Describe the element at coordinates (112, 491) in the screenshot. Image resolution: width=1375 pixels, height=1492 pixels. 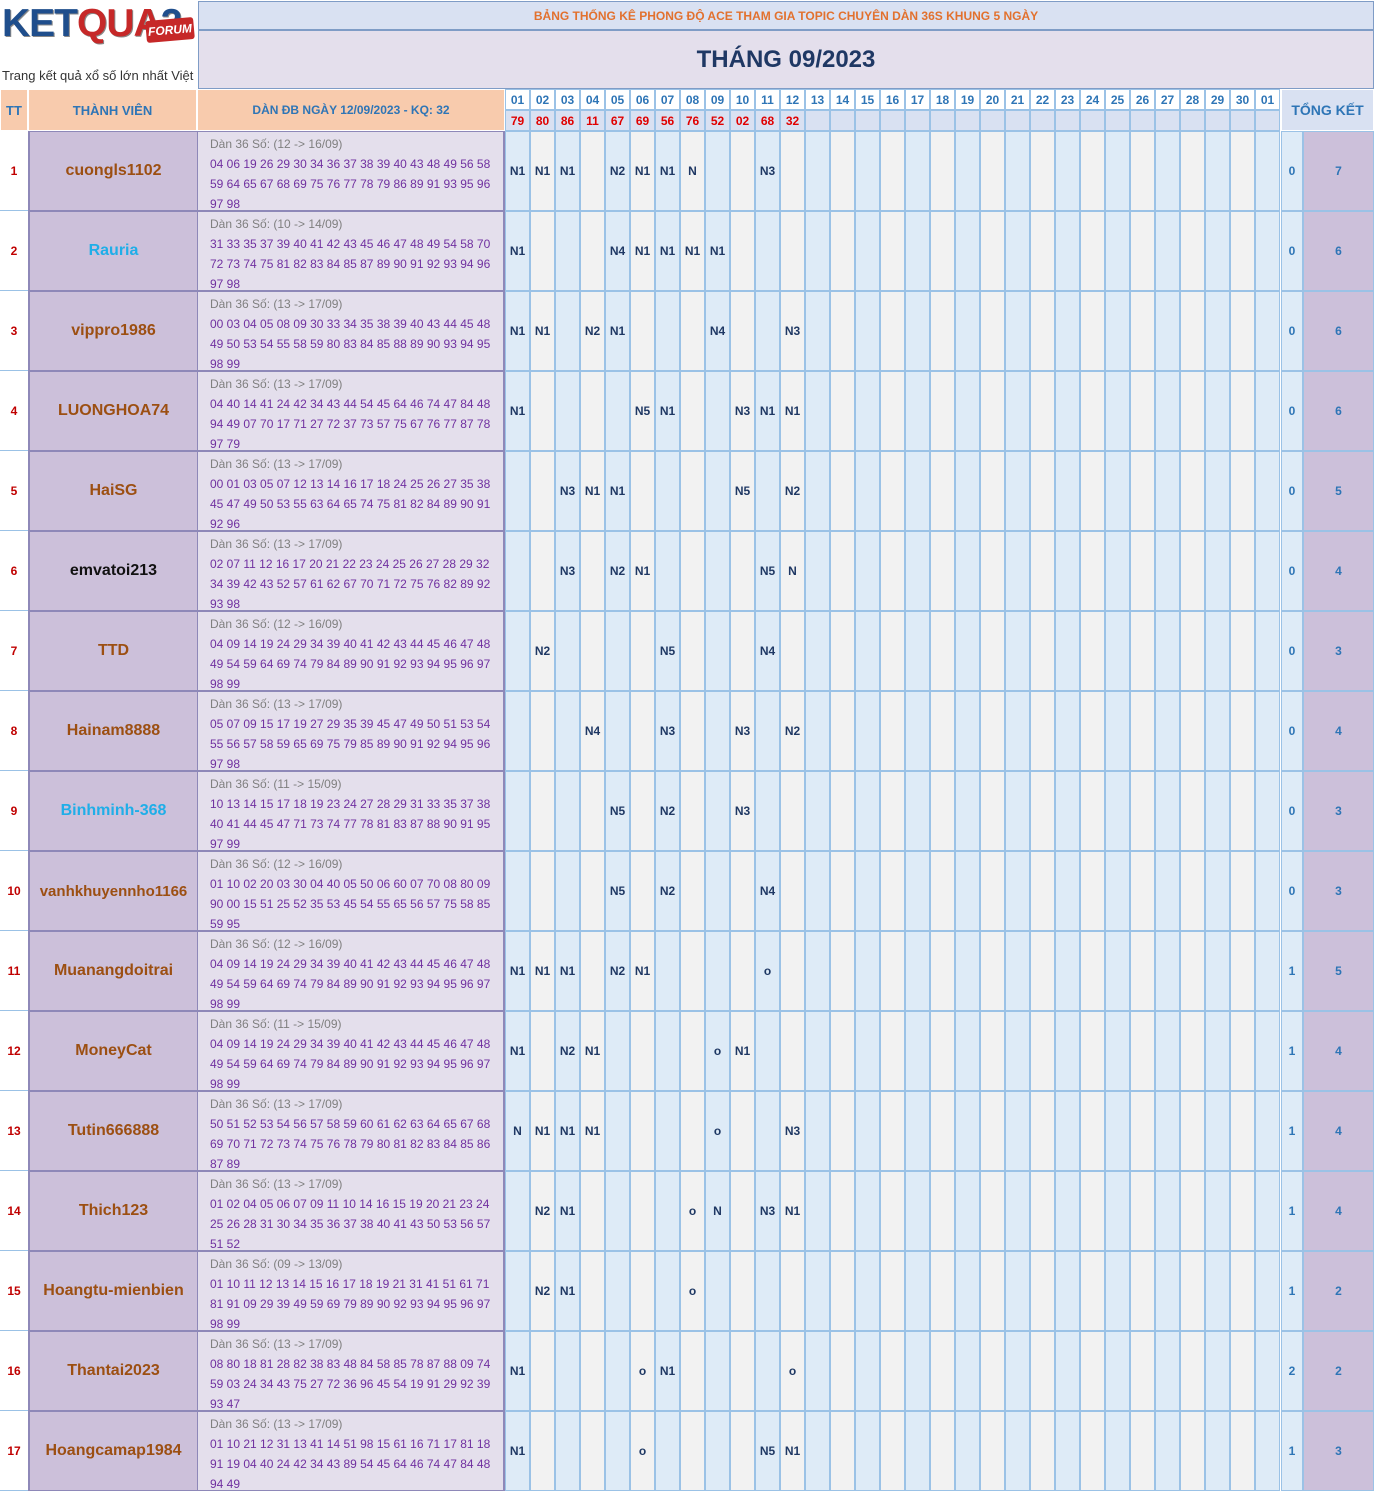
I see `member-name: HaiSG` at that location.